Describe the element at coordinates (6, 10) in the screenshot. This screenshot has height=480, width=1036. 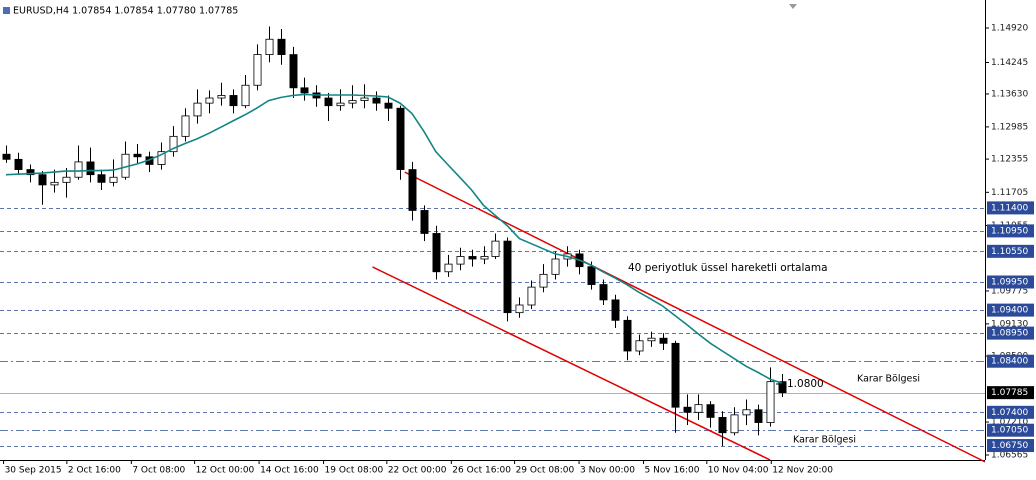
I see `chart-icon` at that location.